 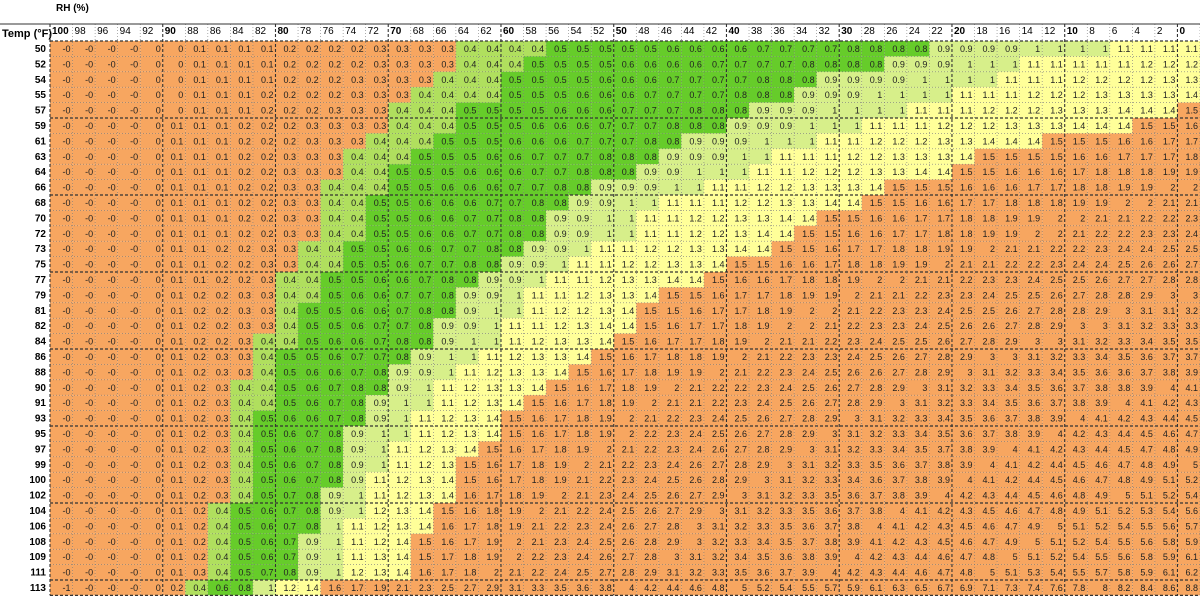 What do you see at coordinates (37, 480) in the screenshot?
I see `temp-tick-label: 100` at bounding box center [37, 480].